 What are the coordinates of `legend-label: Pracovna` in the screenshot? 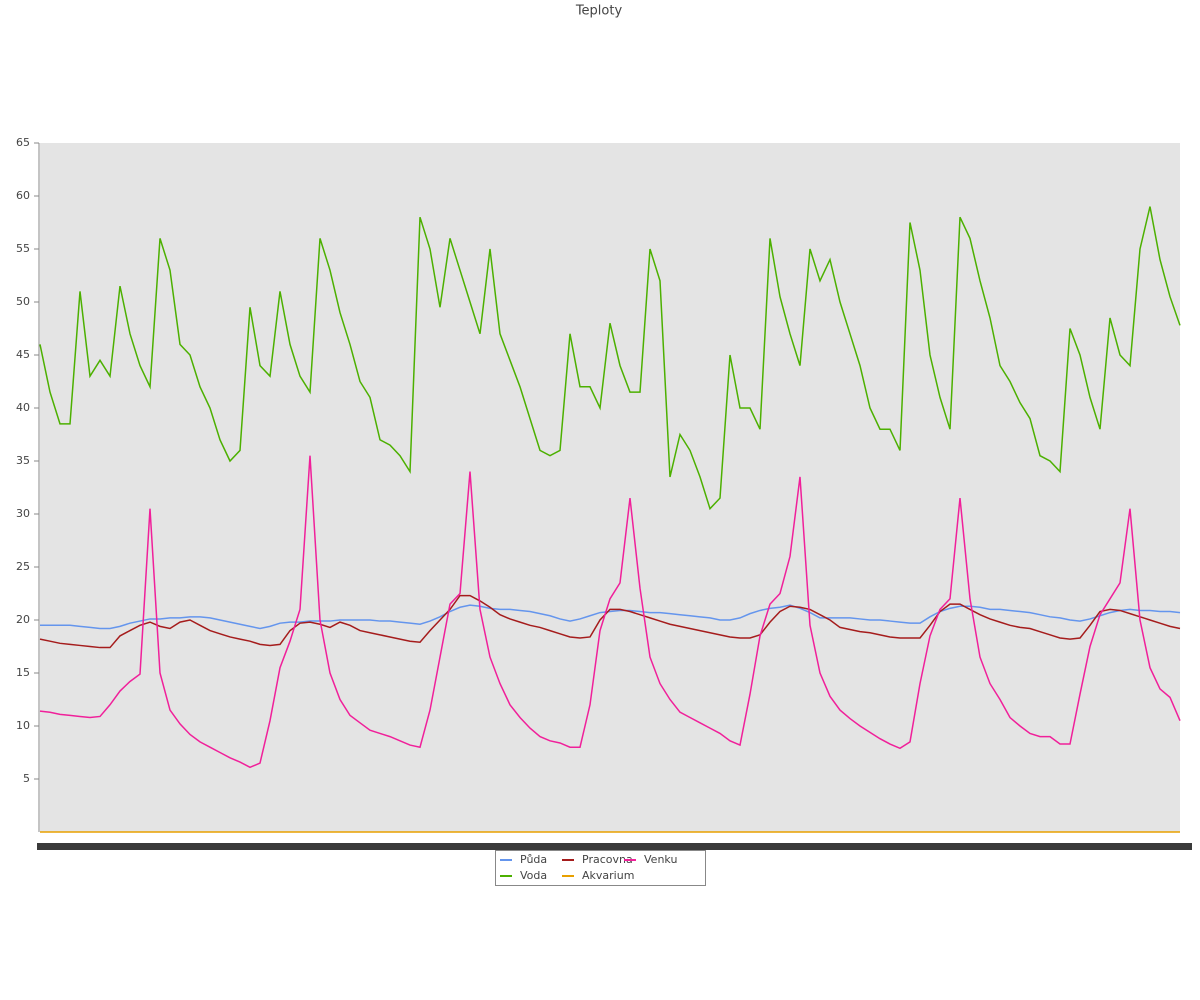 It's located at (607, 859).